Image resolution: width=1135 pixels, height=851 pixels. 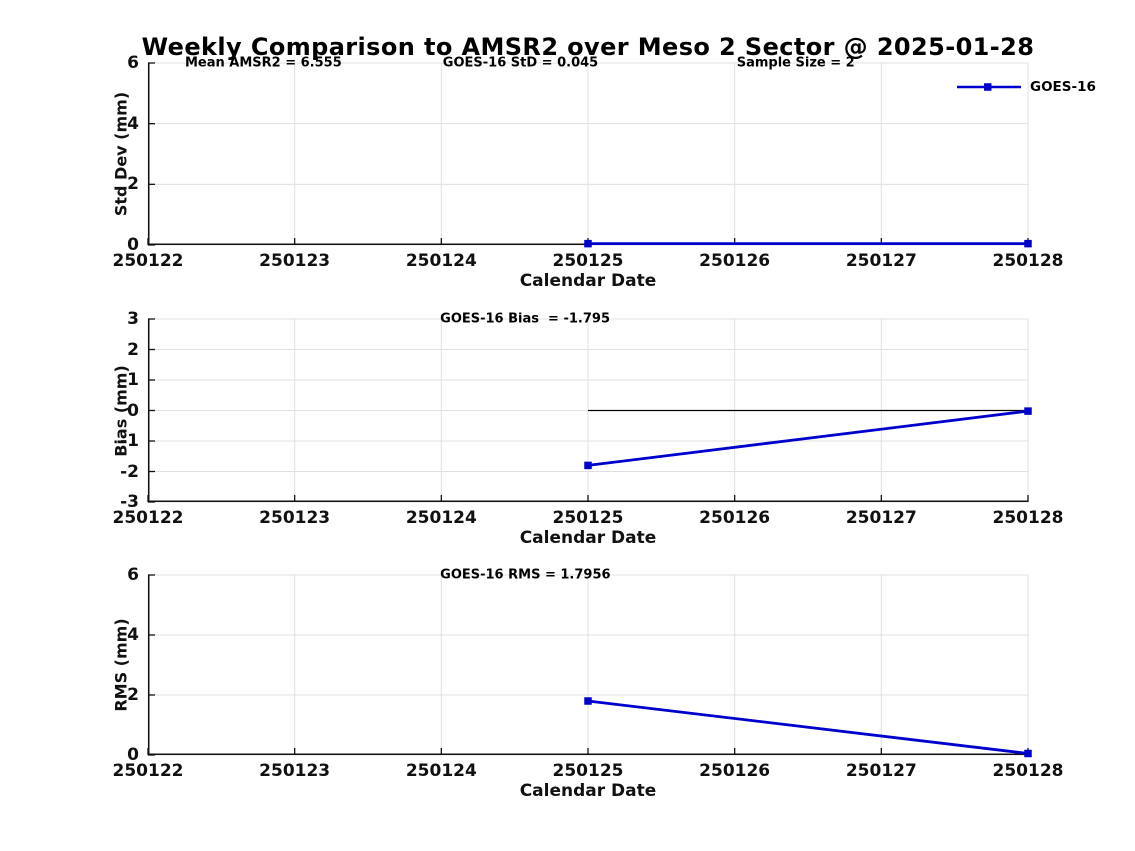 I want to click on y-axis-label-std-dev: Std Dev (mm), so click(x=121, y=154).